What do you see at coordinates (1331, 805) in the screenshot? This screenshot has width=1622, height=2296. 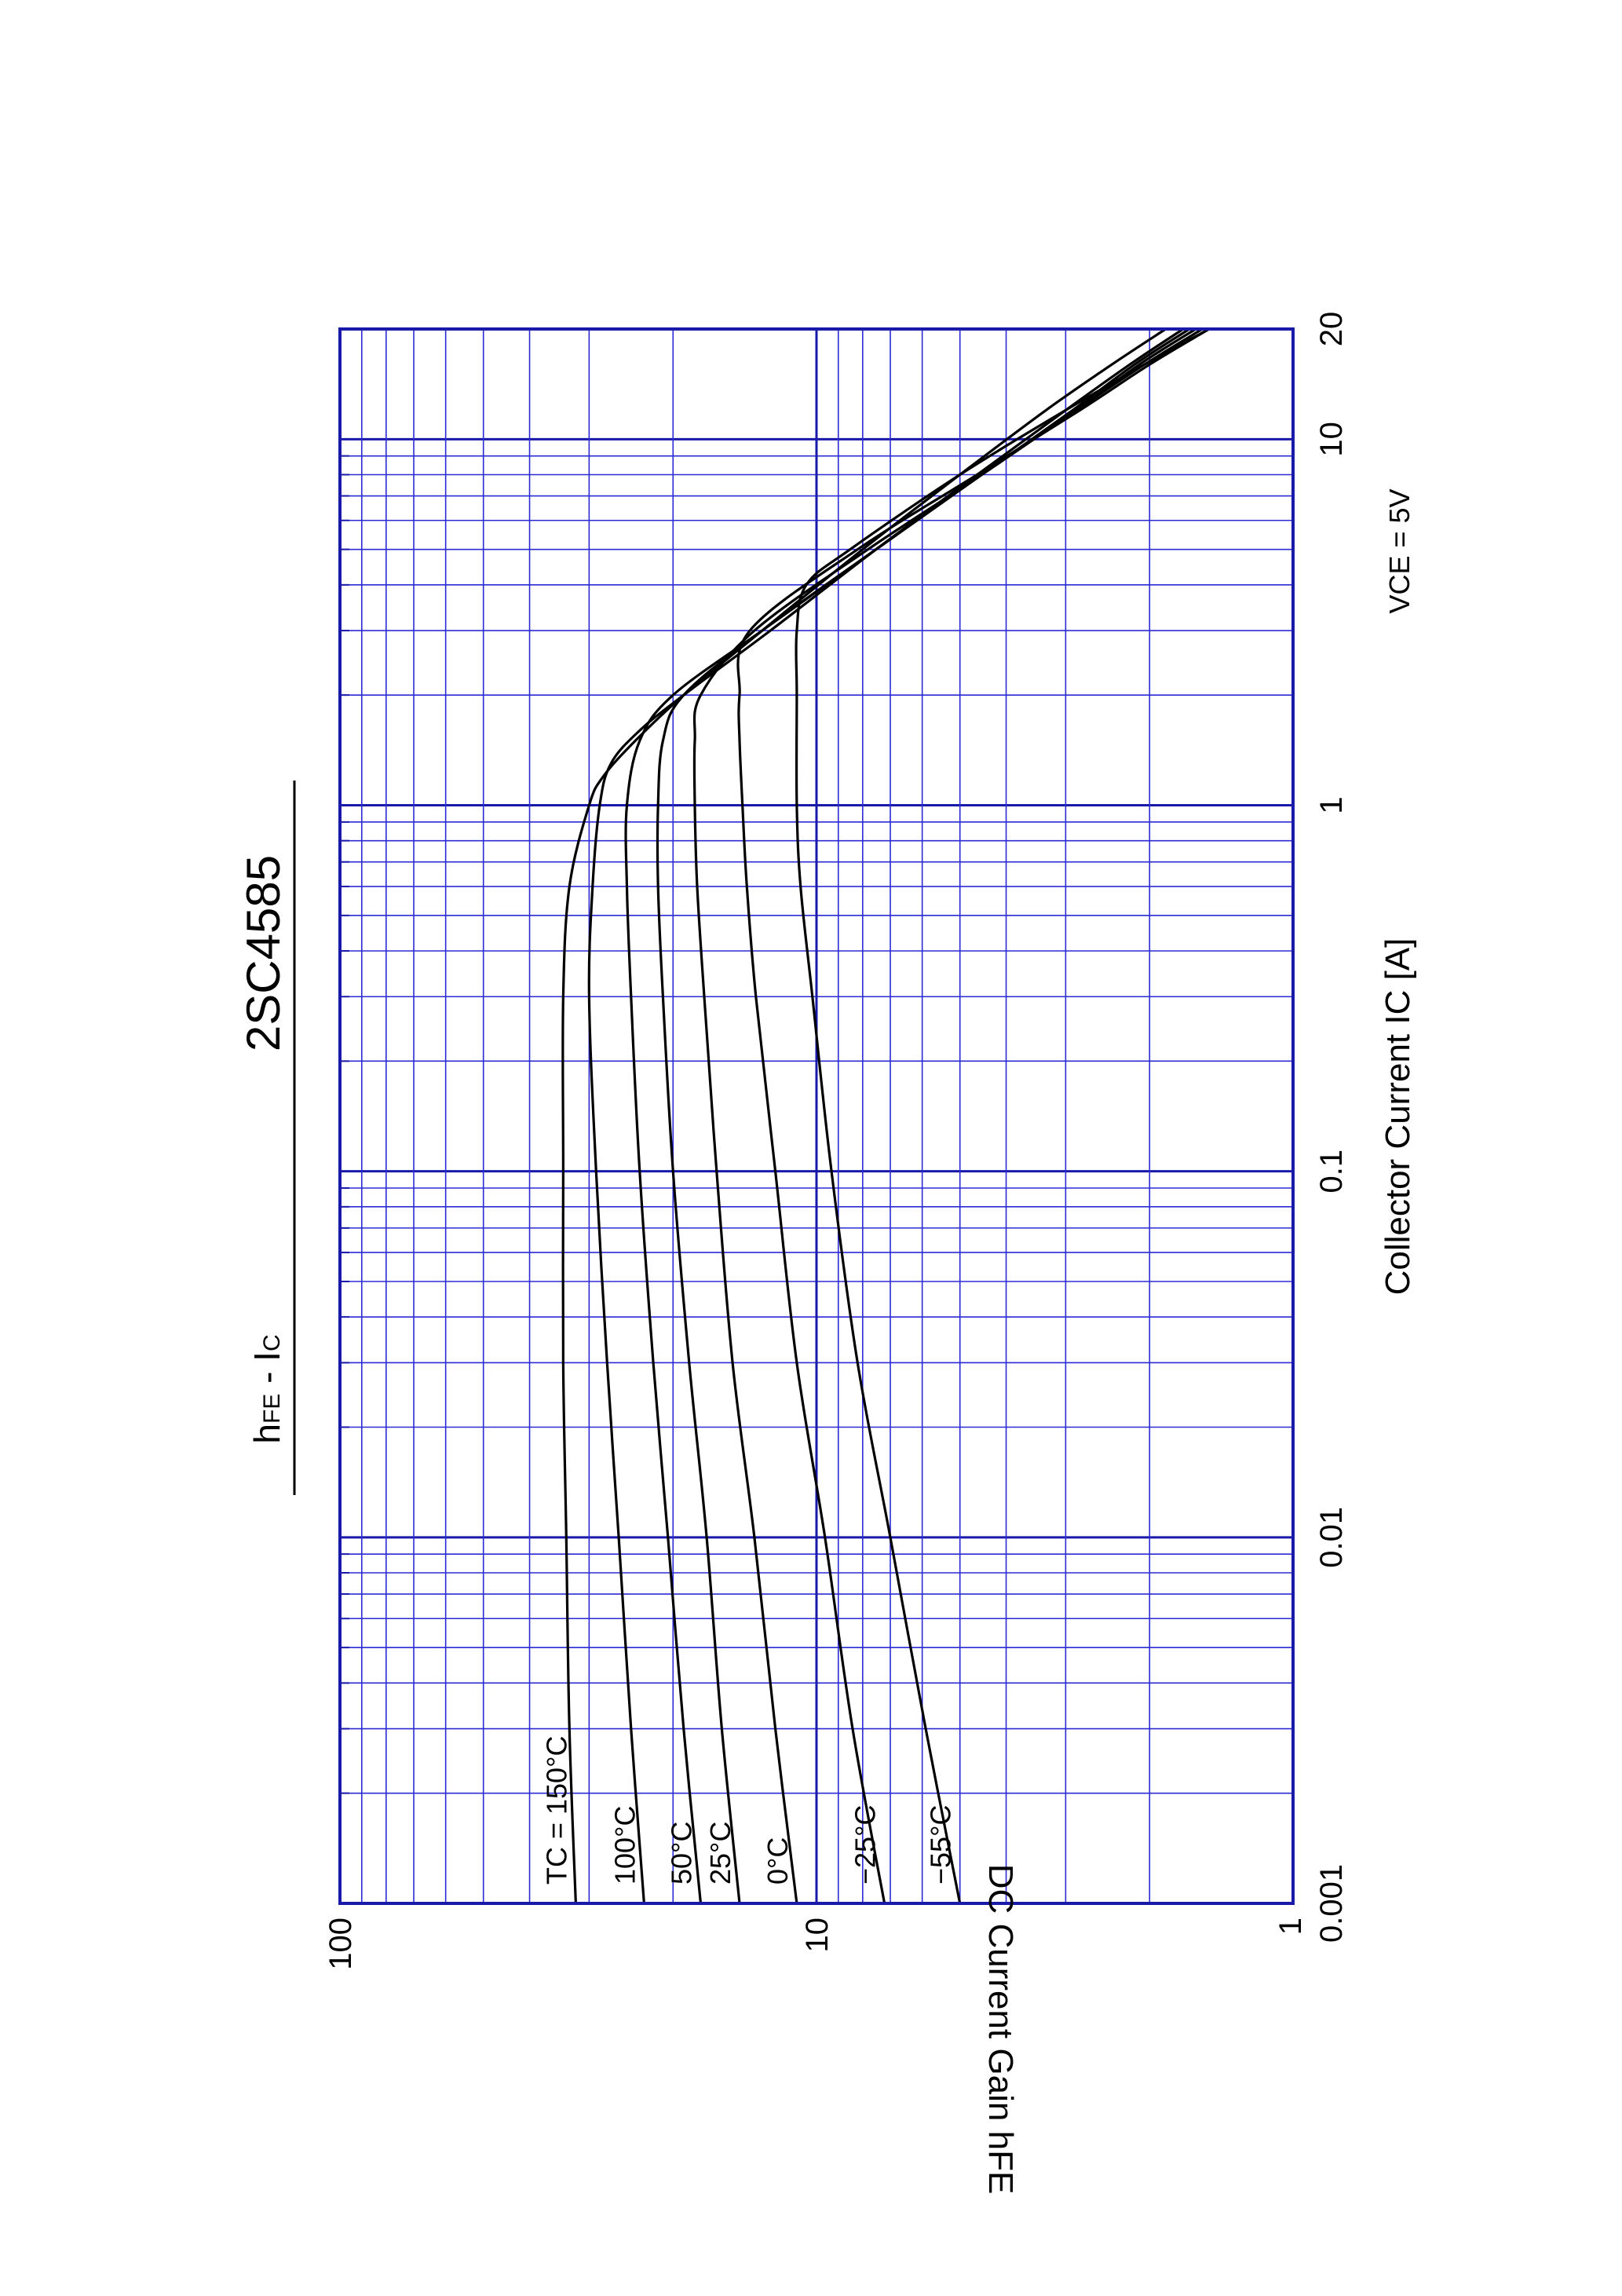 I see `x-tick-label: 1` at bounding box center [1331, 805].